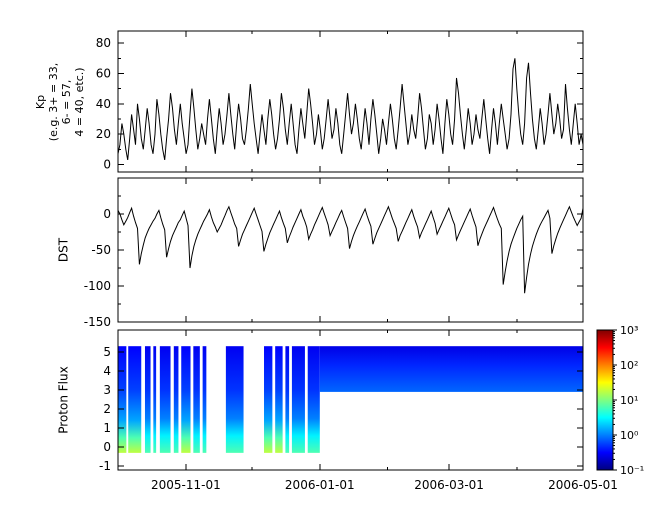  I want to click on dst-ytick-label: -50, so click(101, 250).